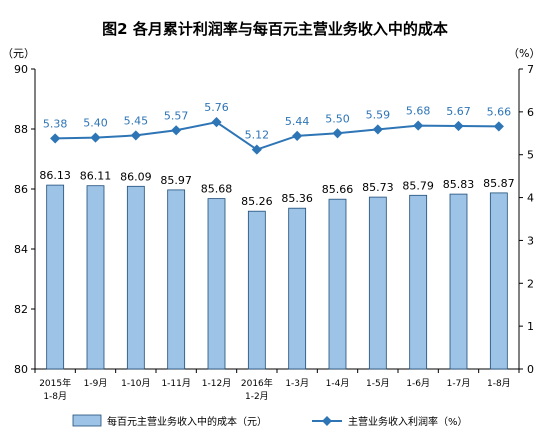  I want to click on right-tick-label: 6, so click(530, 112).